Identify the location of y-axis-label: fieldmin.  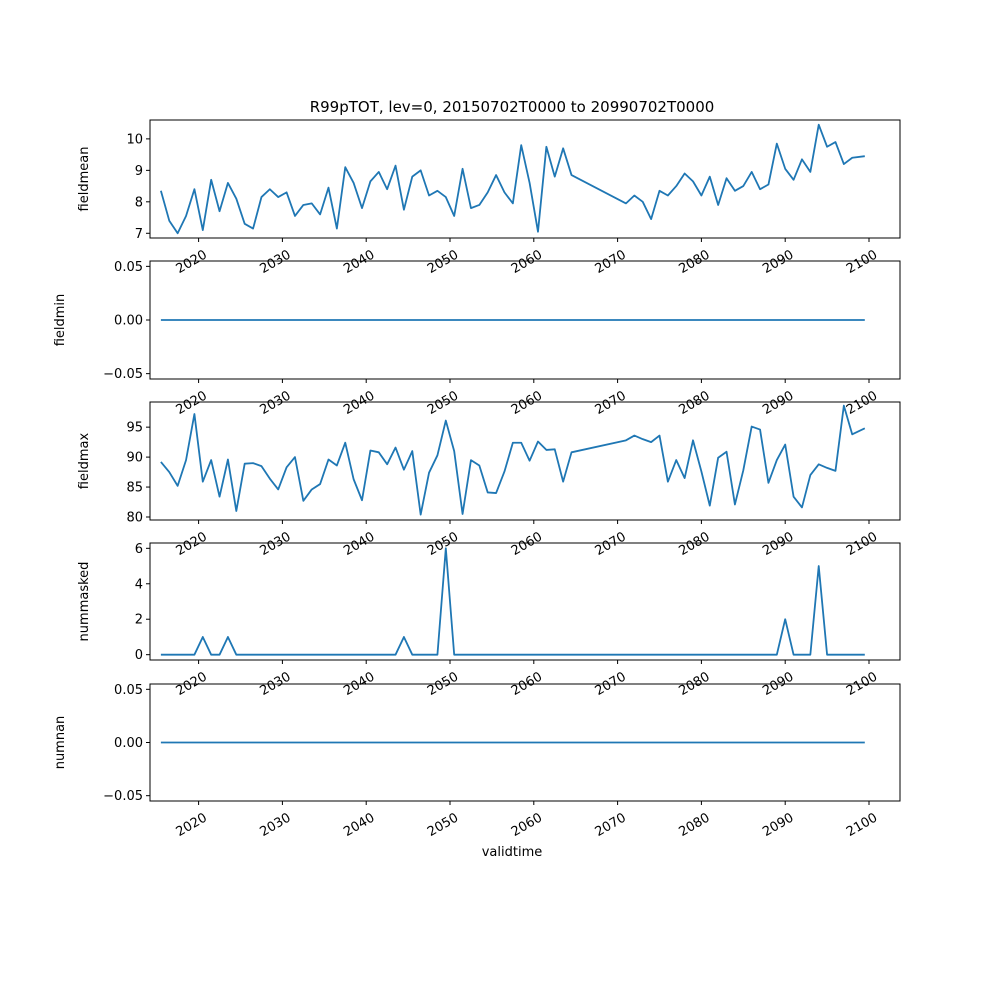
(60, 320).